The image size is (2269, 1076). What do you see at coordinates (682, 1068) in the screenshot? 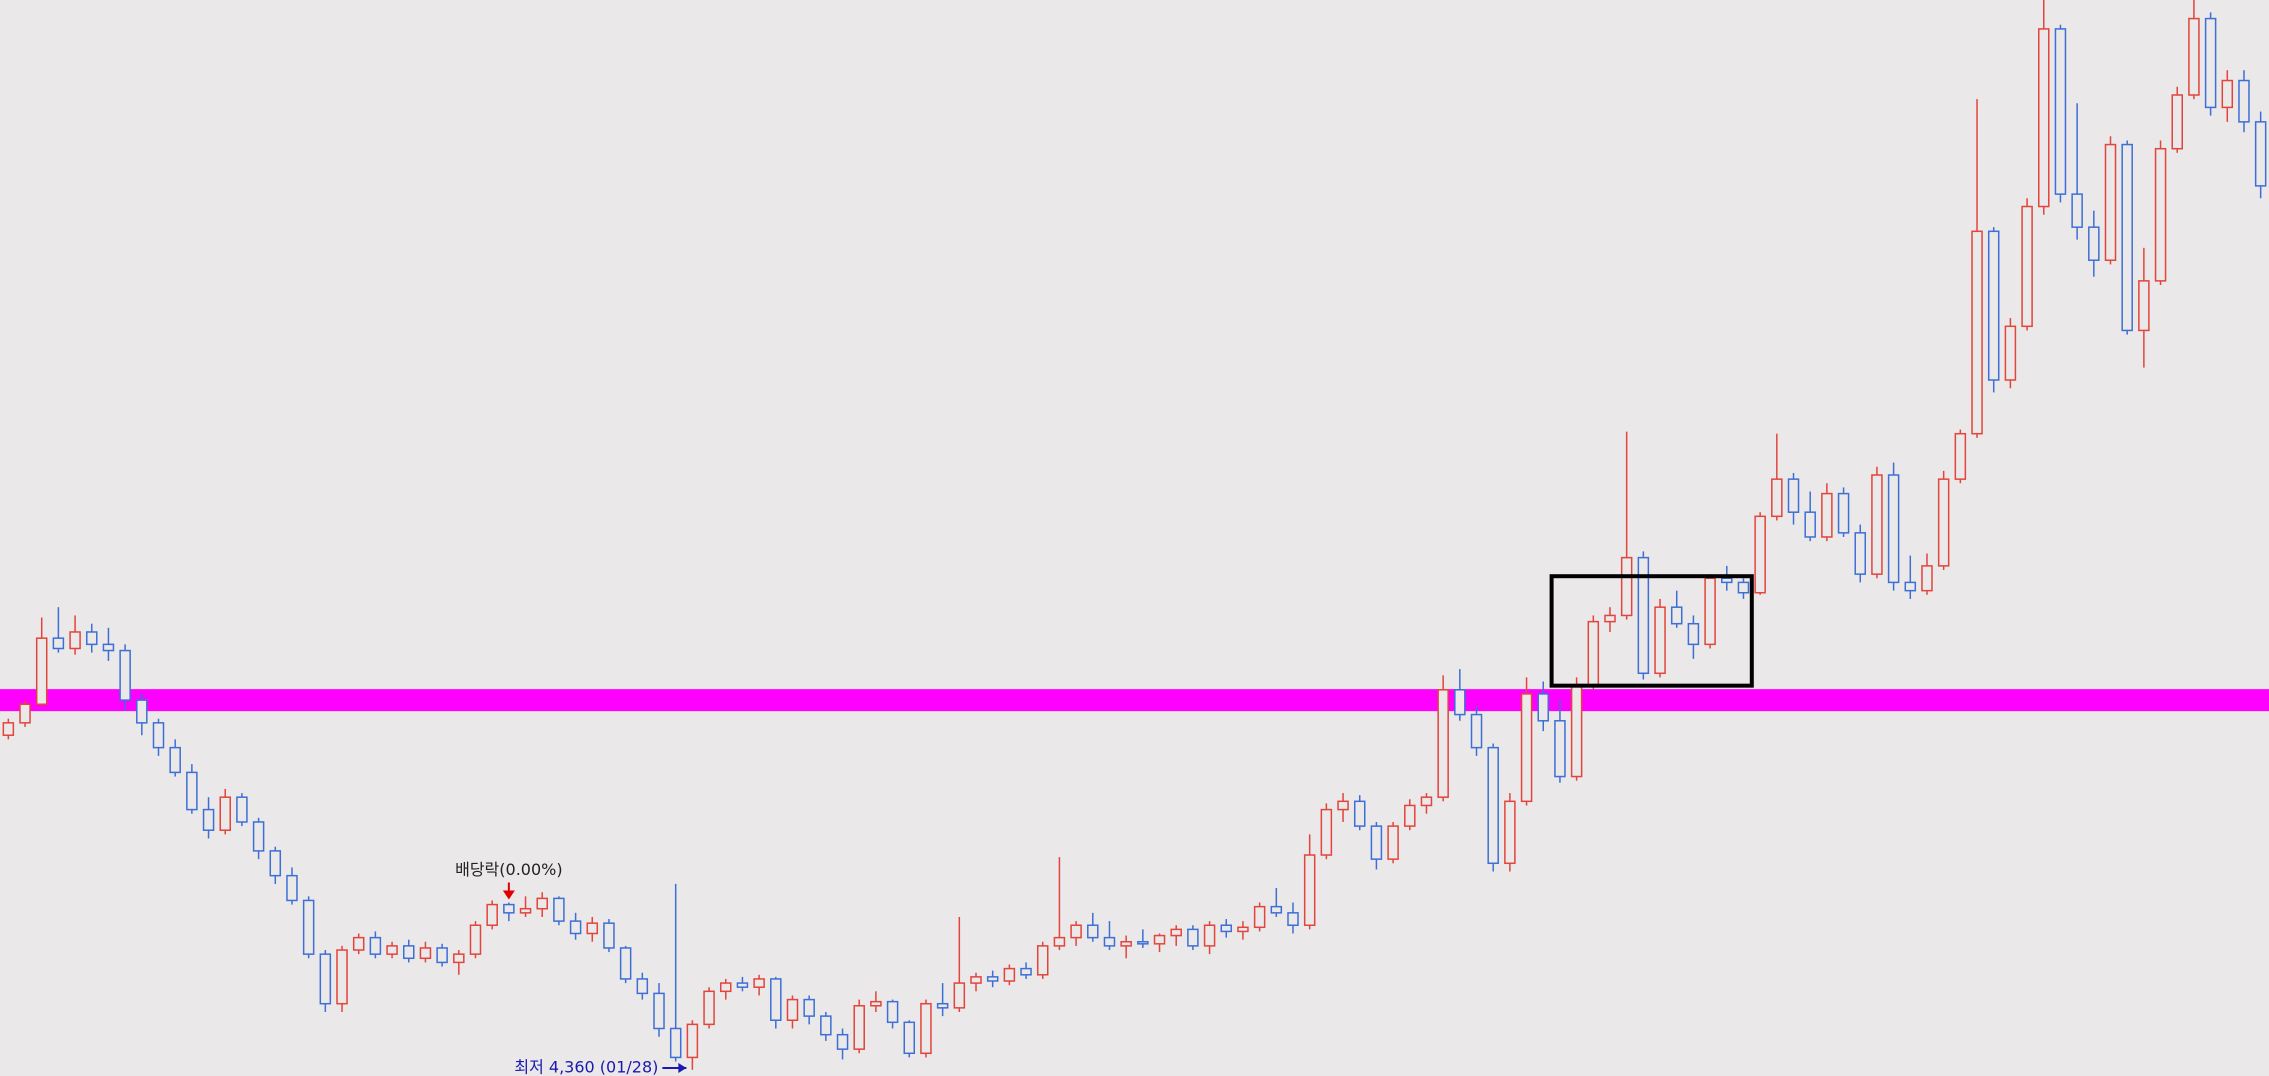
I see `low-arrowhead` at bounding box center [682, 1068].